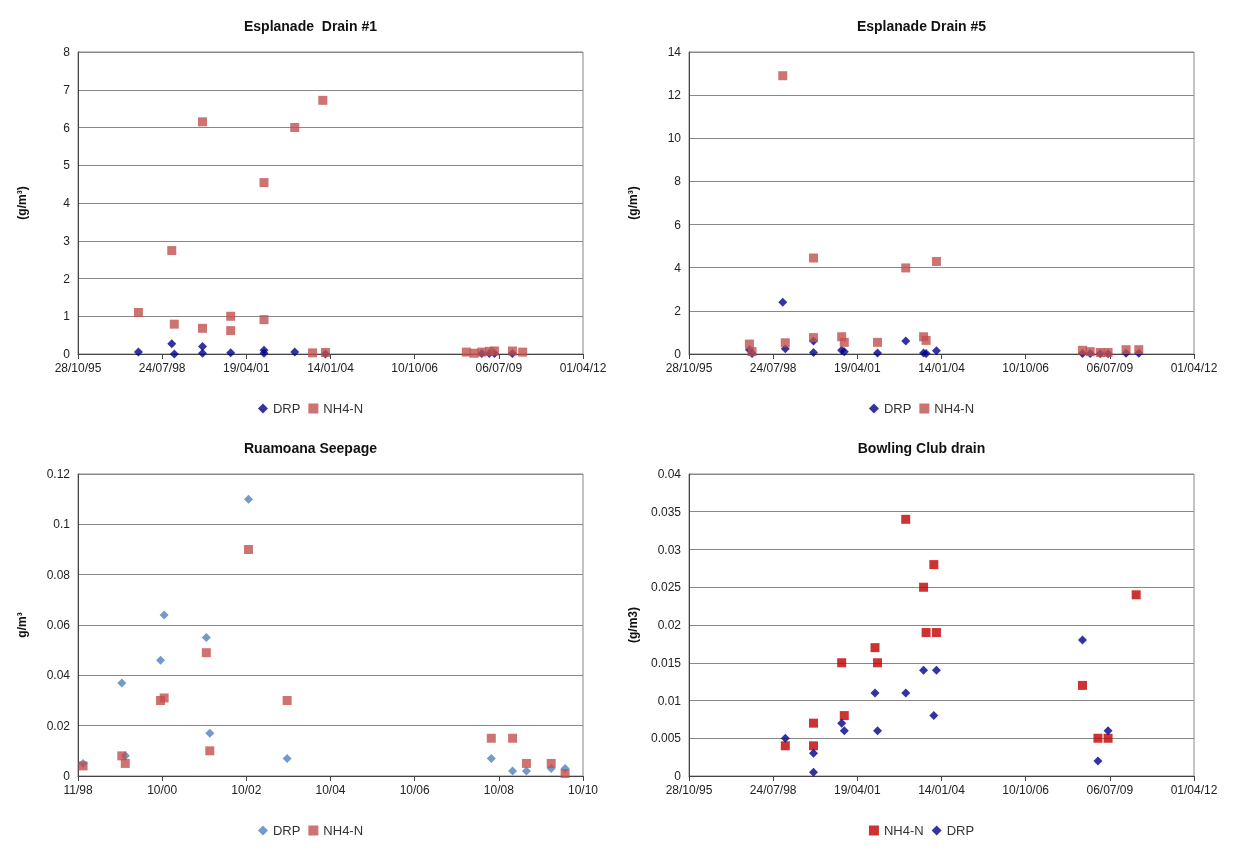 The height and width of the screenshot is (856, 1239). Describe the element at coordinates (67, 240) in the screenshot. I see `y-tick-label: 3` at that location.